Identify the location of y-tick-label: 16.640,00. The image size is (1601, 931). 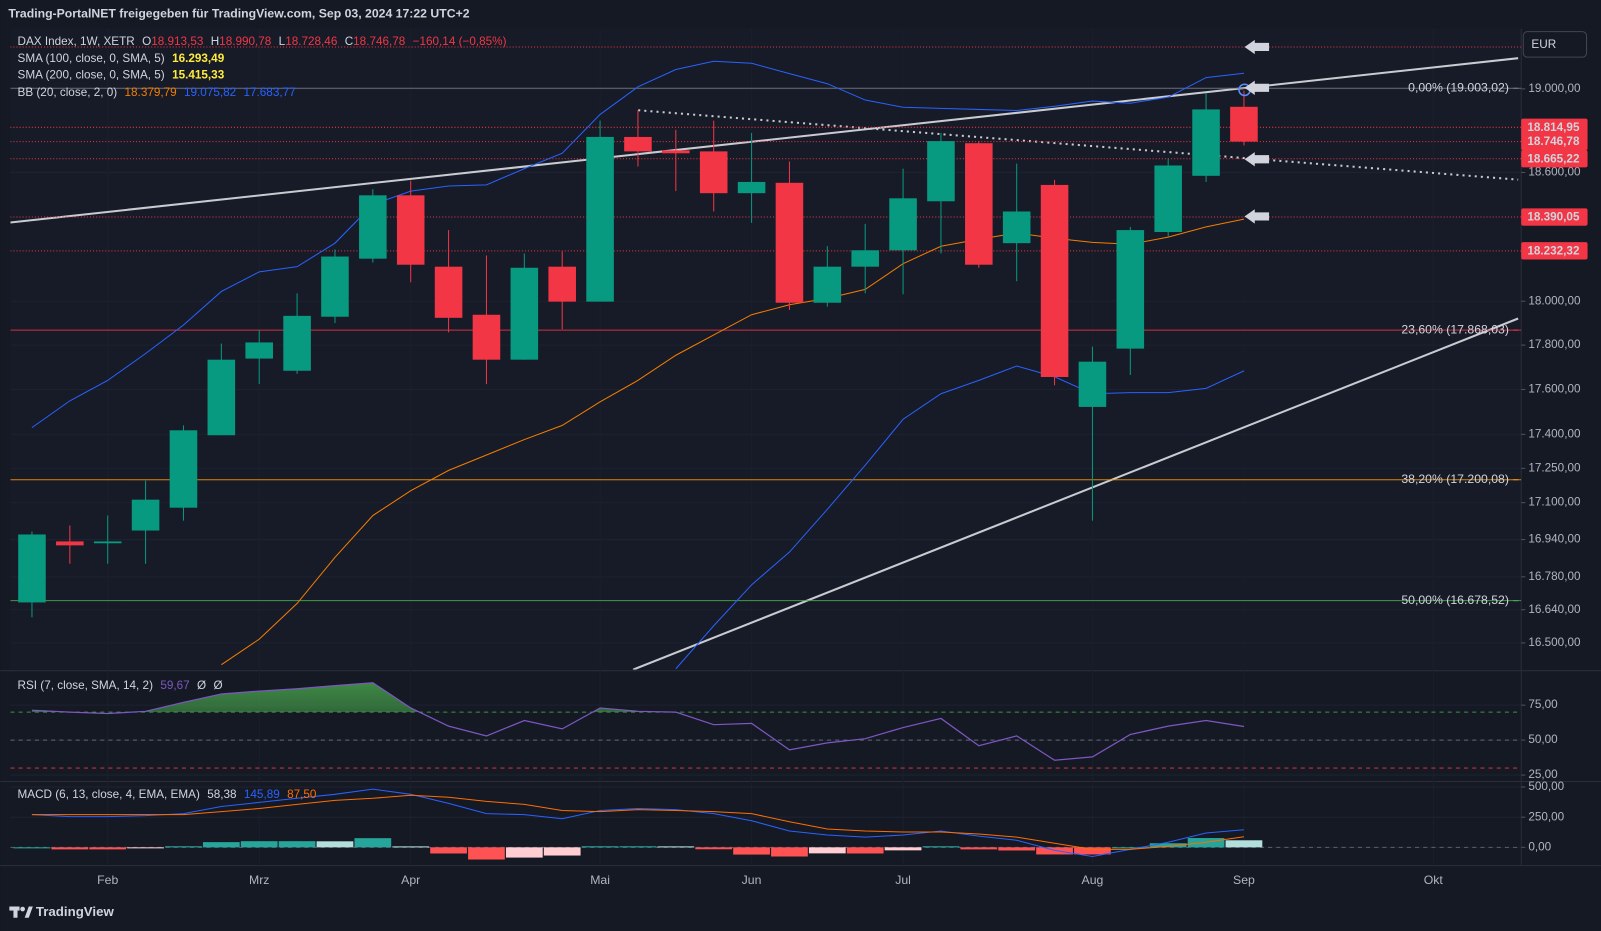
(1554, 609).